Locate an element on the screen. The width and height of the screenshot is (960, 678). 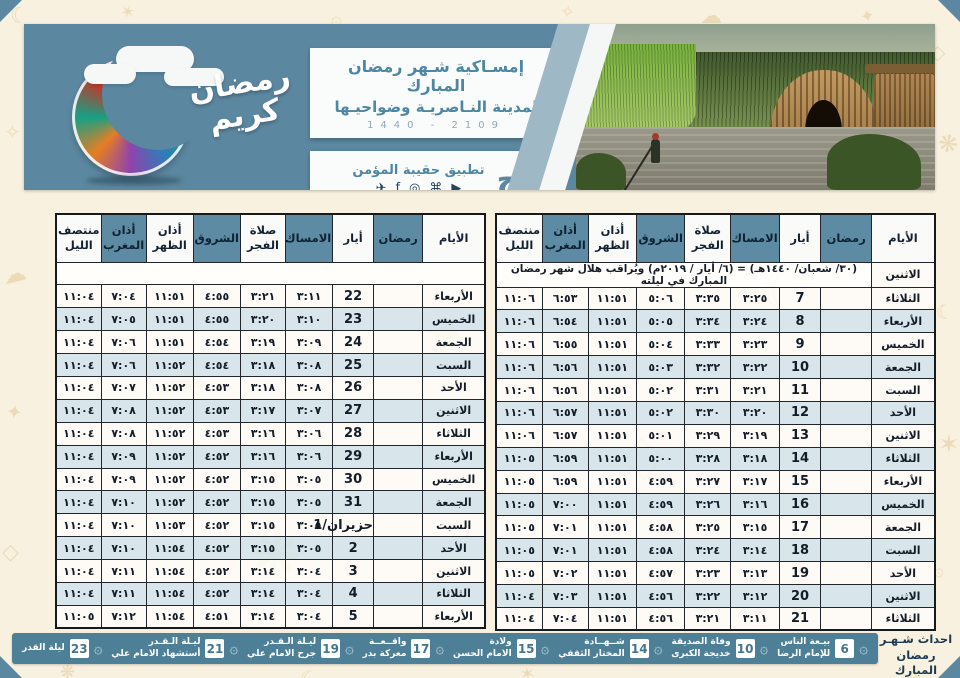
may-cell: 30 is located at coordinates (353, 479).